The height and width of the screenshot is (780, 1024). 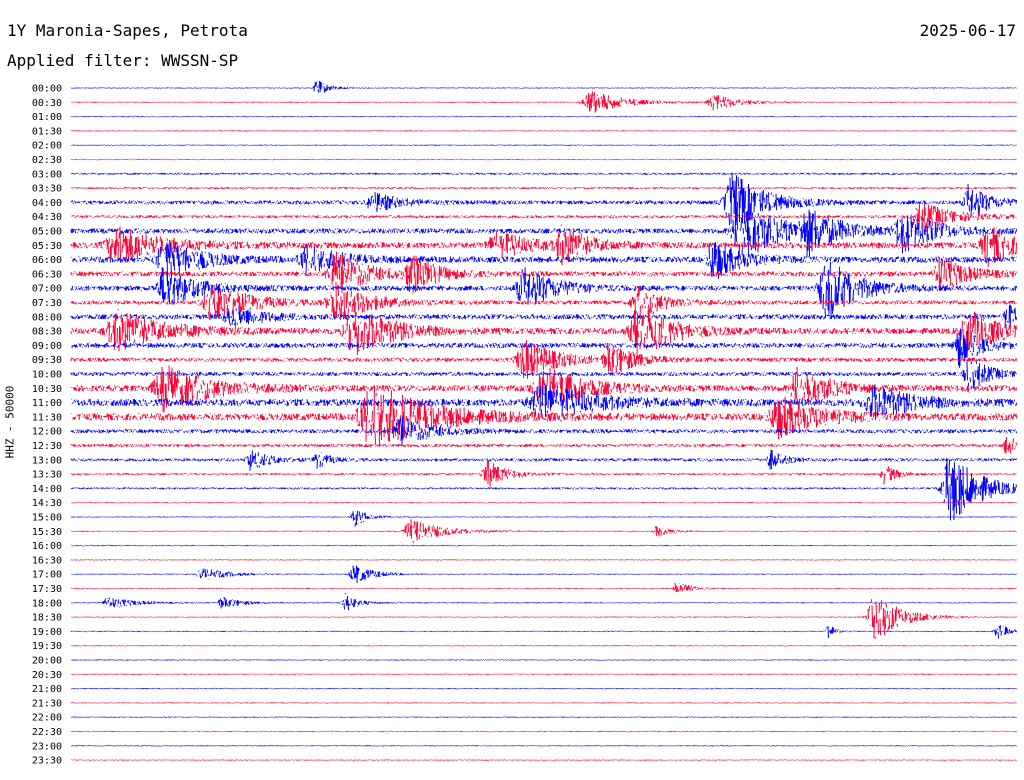 I want to click on row-time-label: 18:30, so click(x=47, y=618).